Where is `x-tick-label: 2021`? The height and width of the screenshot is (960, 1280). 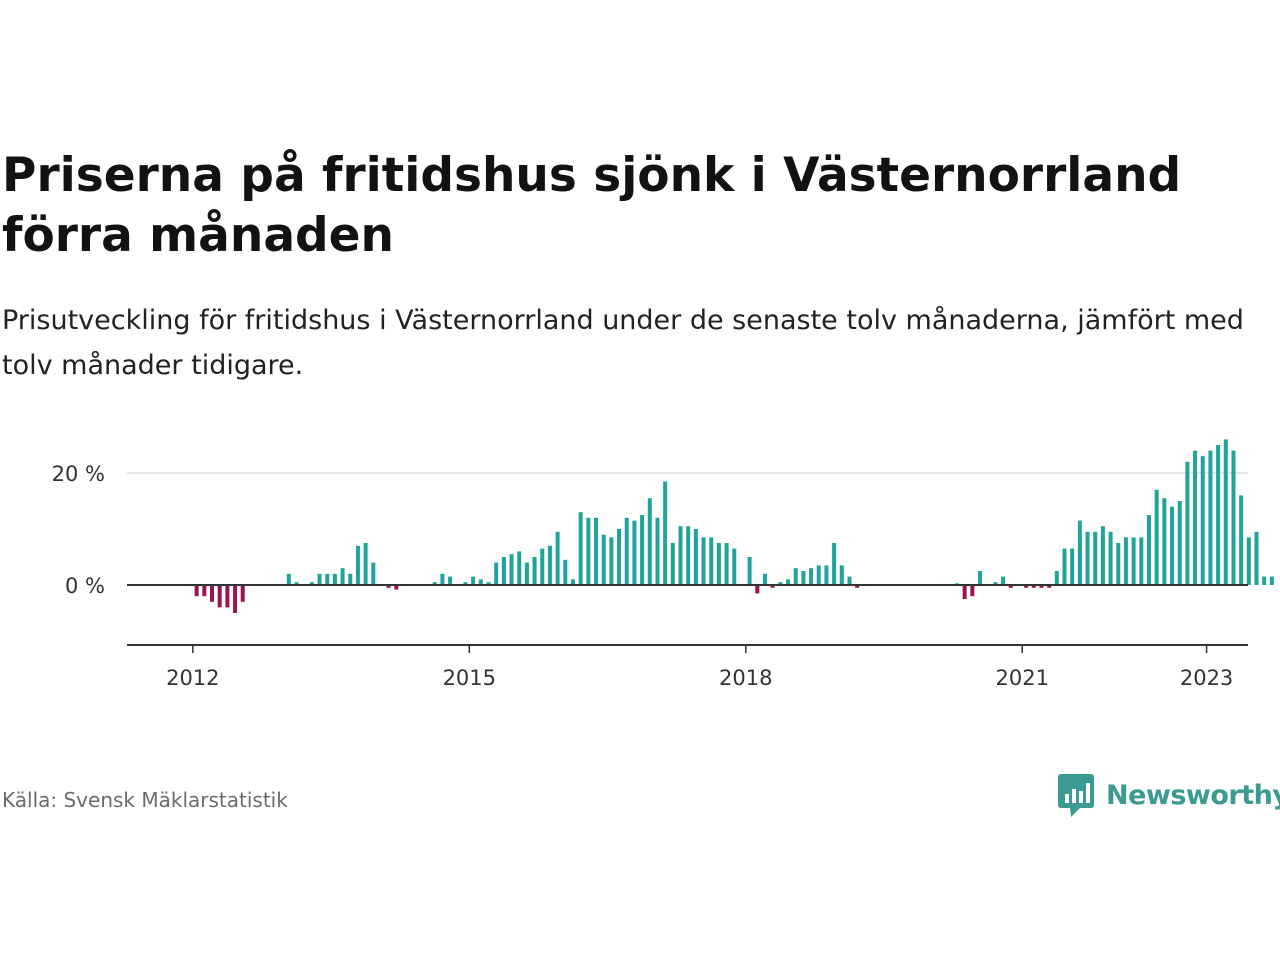
x-tick-label: 2021 is located at coordinates (1022, 678).